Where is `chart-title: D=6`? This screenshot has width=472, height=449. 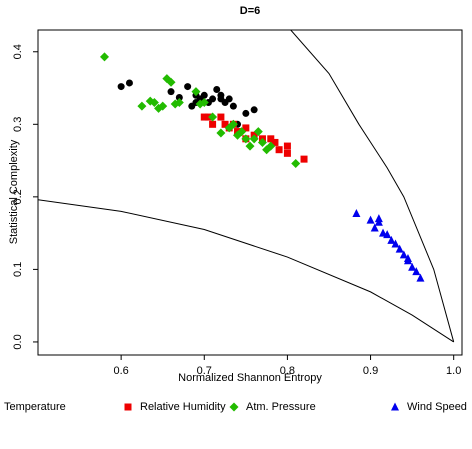
chart-title: D=6 is located at coordinates (250, 11).